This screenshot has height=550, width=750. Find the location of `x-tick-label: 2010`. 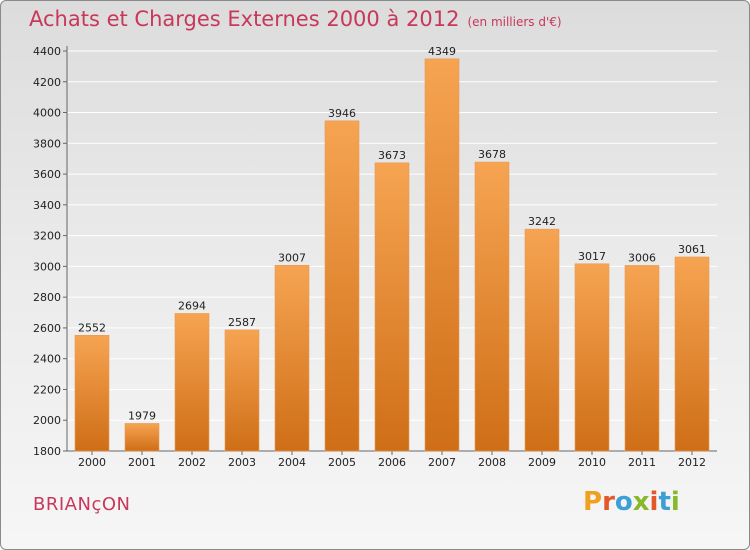

x-tick-label: 2010 is located at coordinates (592, 462).